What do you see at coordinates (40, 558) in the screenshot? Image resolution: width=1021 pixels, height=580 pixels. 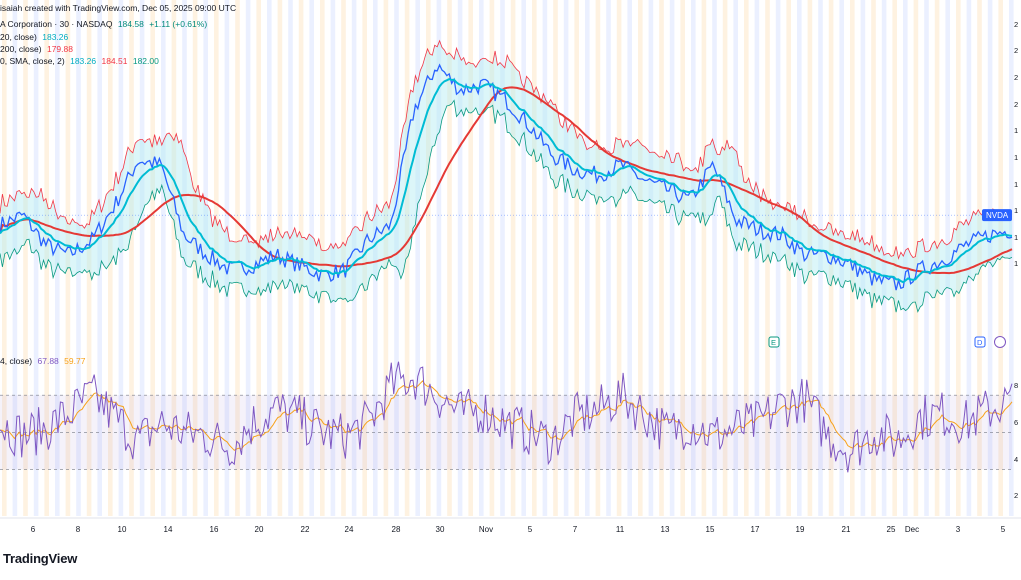 I see `tradingview-logo: TradingView` at bounding box center [40, 558].